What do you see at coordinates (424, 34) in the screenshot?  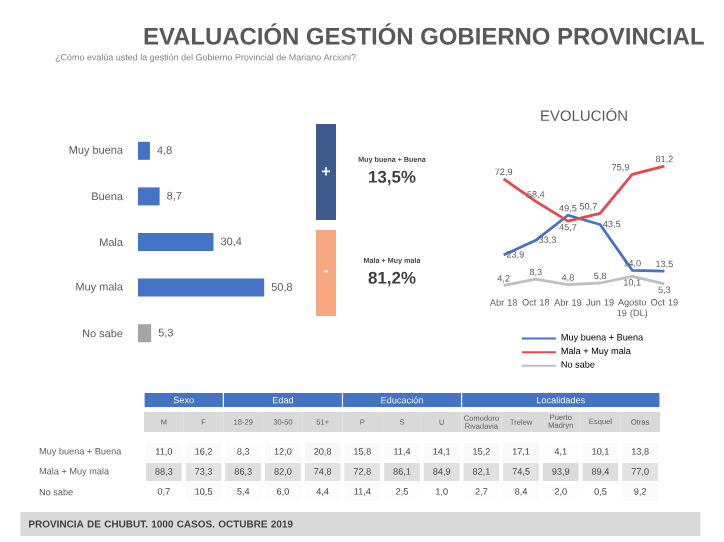 I see `text: EVALUACIÓN GESTIÓN GOBIERNO PROVINCIAL` at bounding box center [424, 34].